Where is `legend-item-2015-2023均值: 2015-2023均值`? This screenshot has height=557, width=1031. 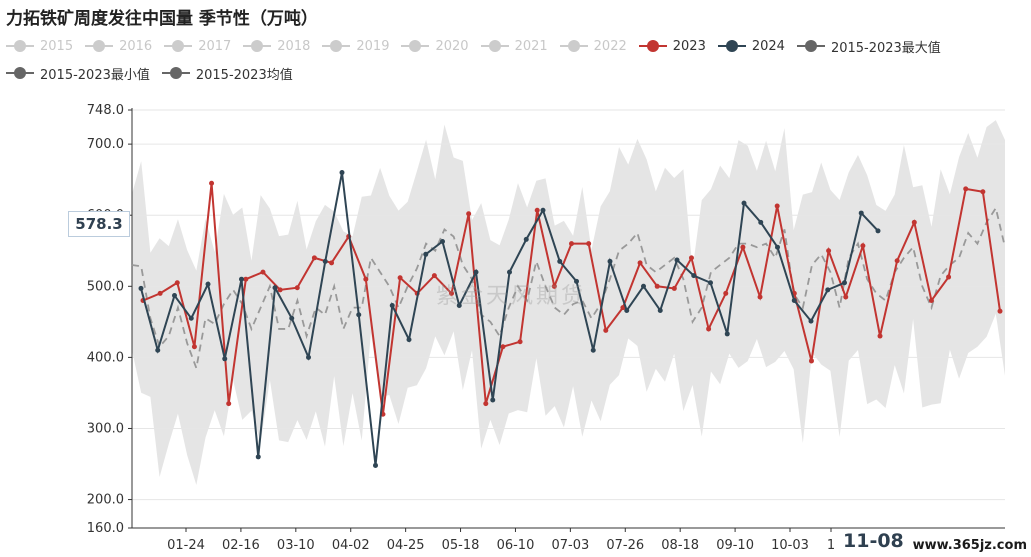
legend-item-2015-2023均值: 2015-2023均值 is located at coordinates (227, 73).